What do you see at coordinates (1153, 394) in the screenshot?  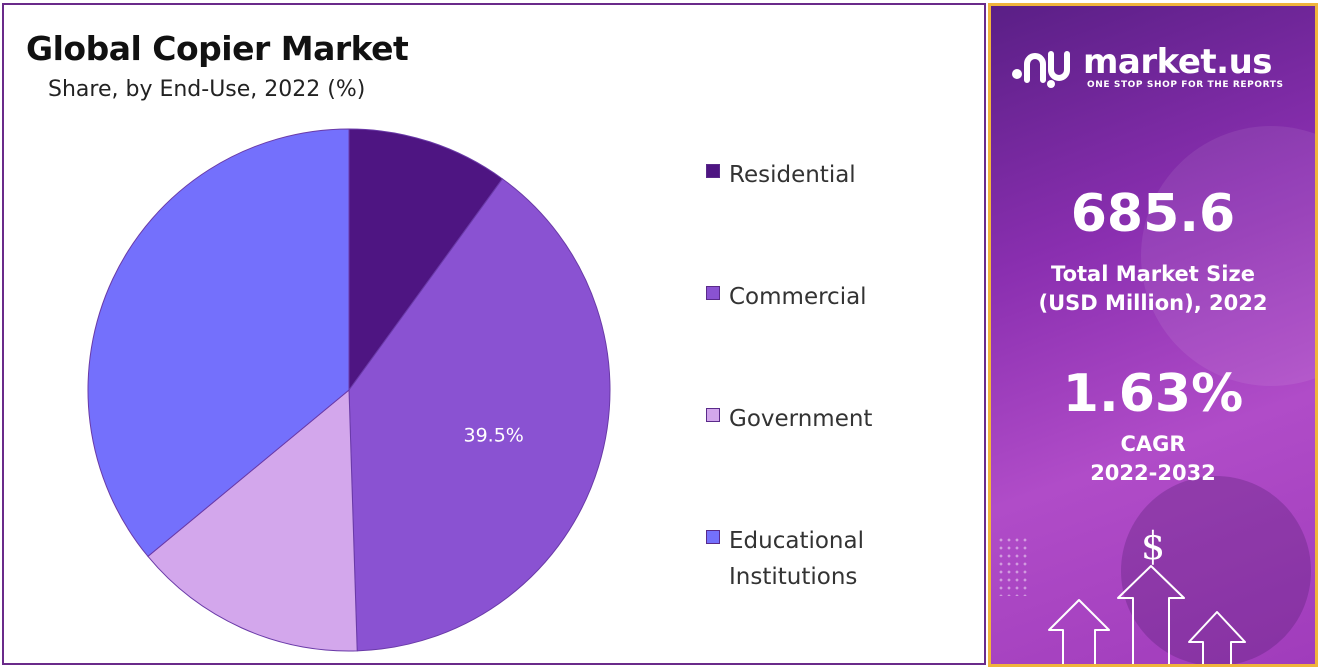 I see `cagr-value: 1.63%` at bounding box center [1153, 394].